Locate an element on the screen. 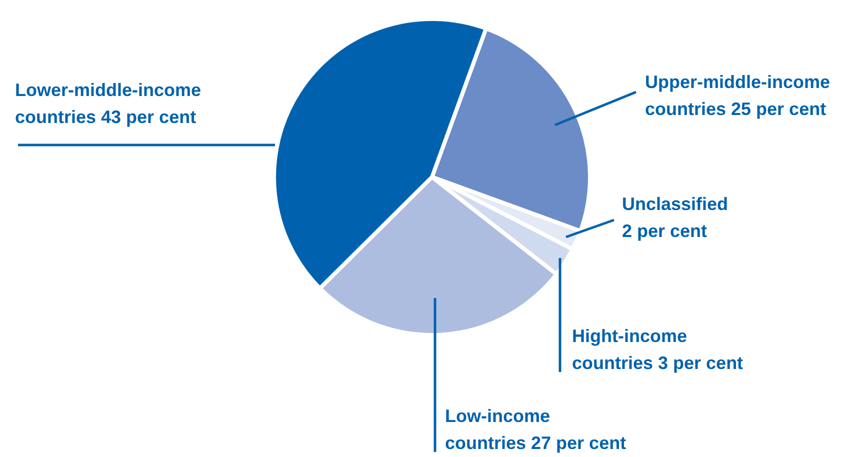 Image resolution: width=846 pixels, height=457 pixels. slice-label: Upper-middle-income countries 25 per cent is located at coordinates (737, 95).